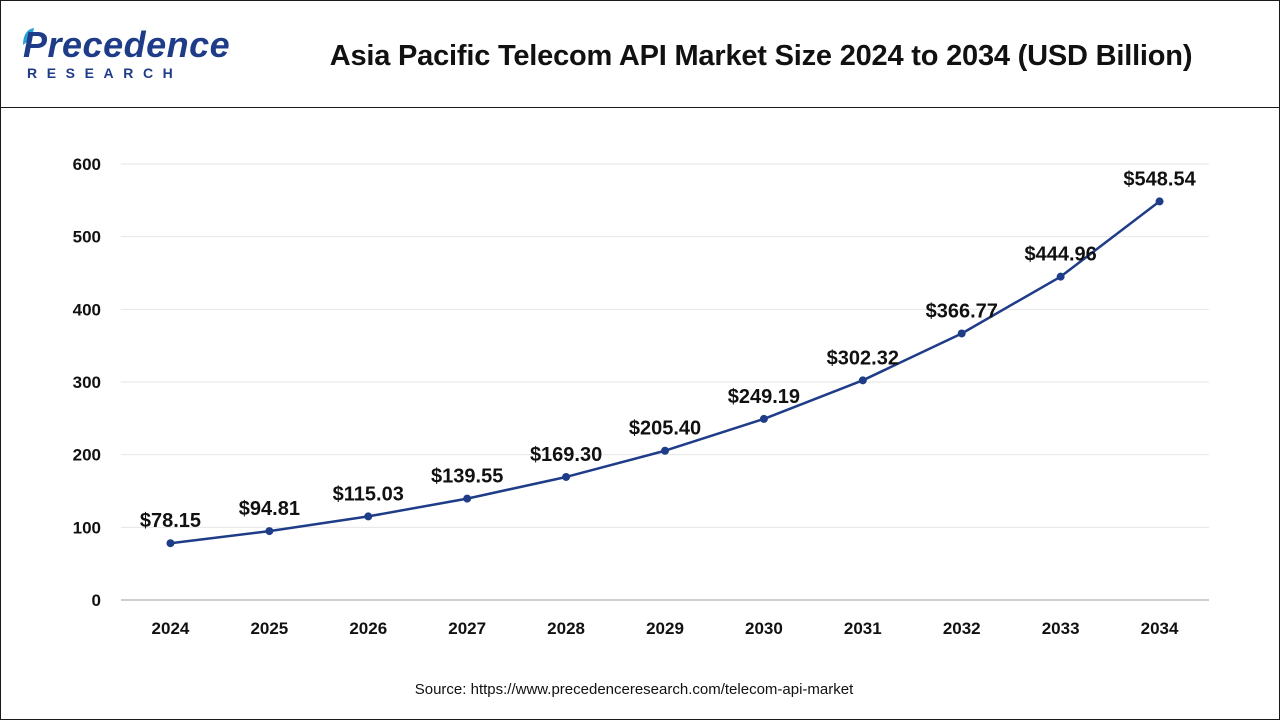  What do you see at coordinates (665, 429) in the screenshot?
I see `data-label: $205.40` at bounding box center [665, 429].